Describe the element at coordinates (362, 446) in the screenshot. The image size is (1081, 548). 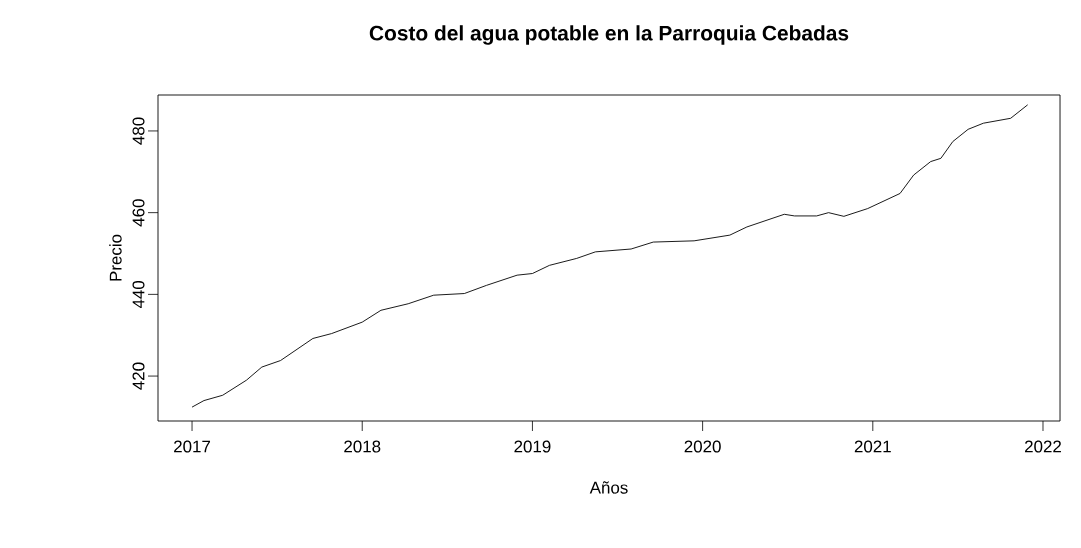
I see `x-tick-label: 2018` at that location.